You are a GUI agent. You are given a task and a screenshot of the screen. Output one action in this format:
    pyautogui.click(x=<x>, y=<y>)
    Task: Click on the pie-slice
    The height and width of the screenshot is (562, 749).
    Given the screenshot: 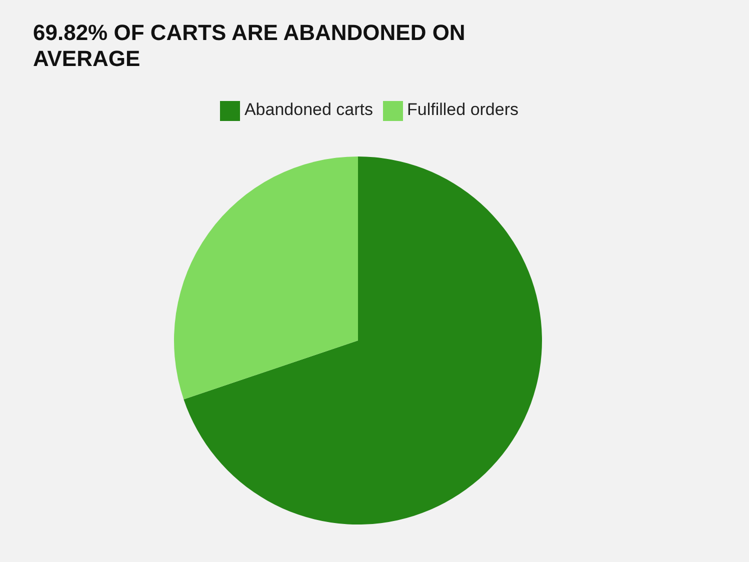 What is the action you would take?
    pyautogui.click(x=266, y=278)
    